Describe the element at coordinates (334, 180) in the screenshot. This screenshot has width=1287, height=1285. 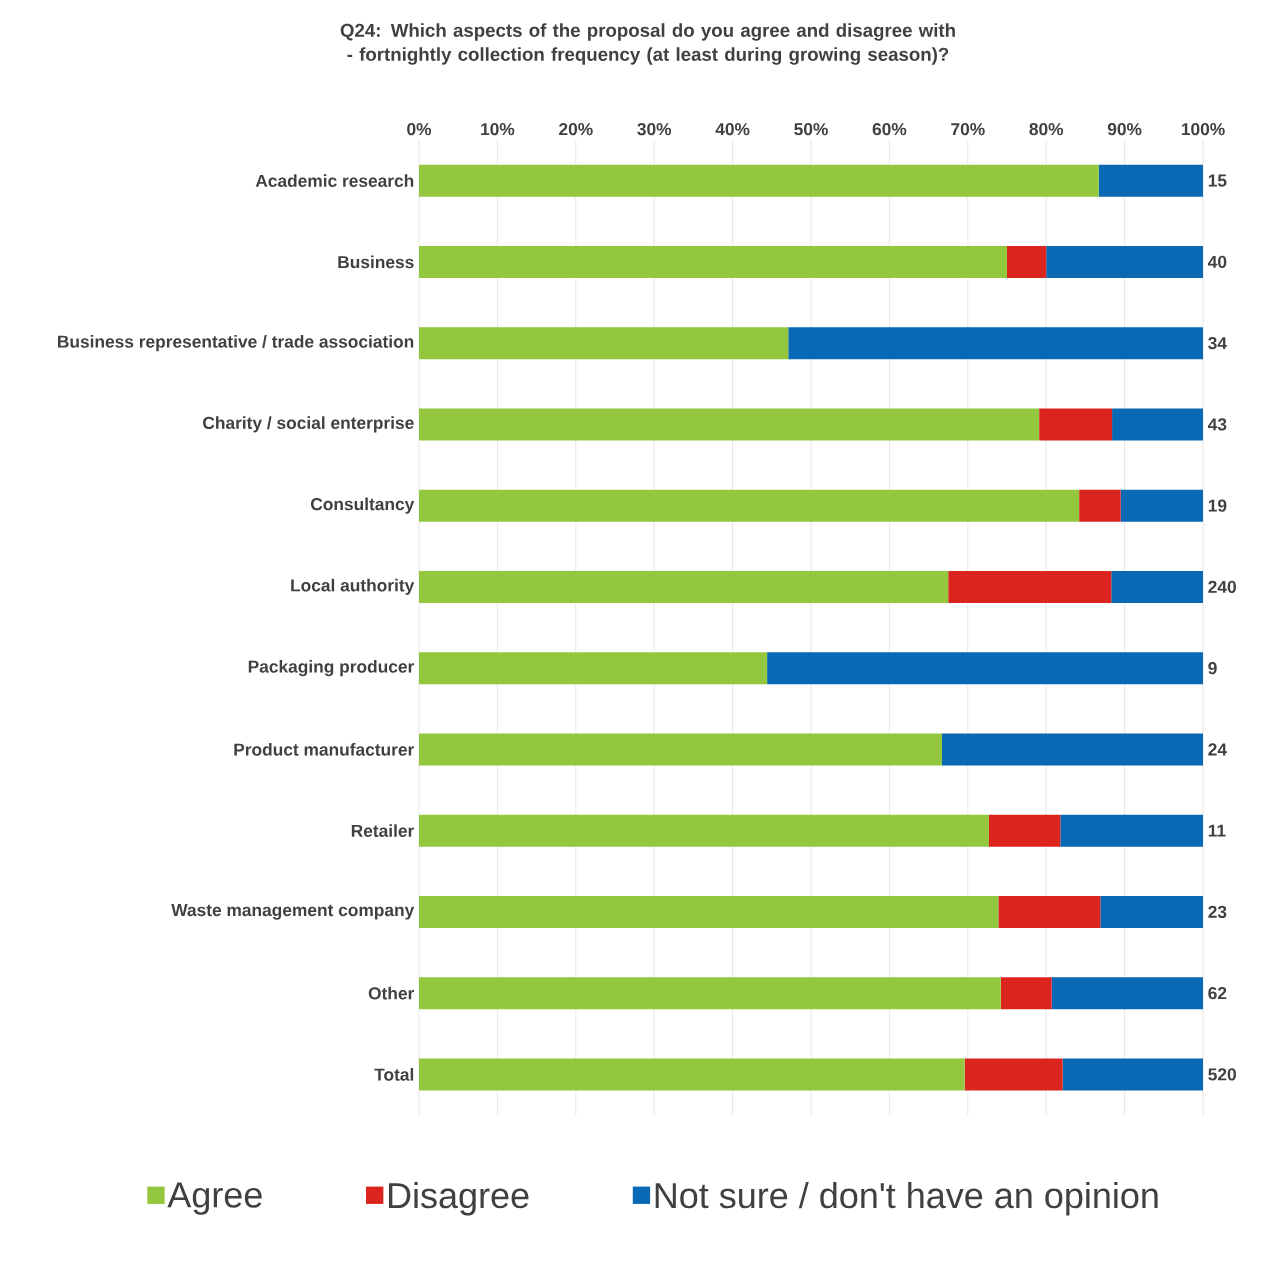
I see `y-tick-label: Academic research` at that location.